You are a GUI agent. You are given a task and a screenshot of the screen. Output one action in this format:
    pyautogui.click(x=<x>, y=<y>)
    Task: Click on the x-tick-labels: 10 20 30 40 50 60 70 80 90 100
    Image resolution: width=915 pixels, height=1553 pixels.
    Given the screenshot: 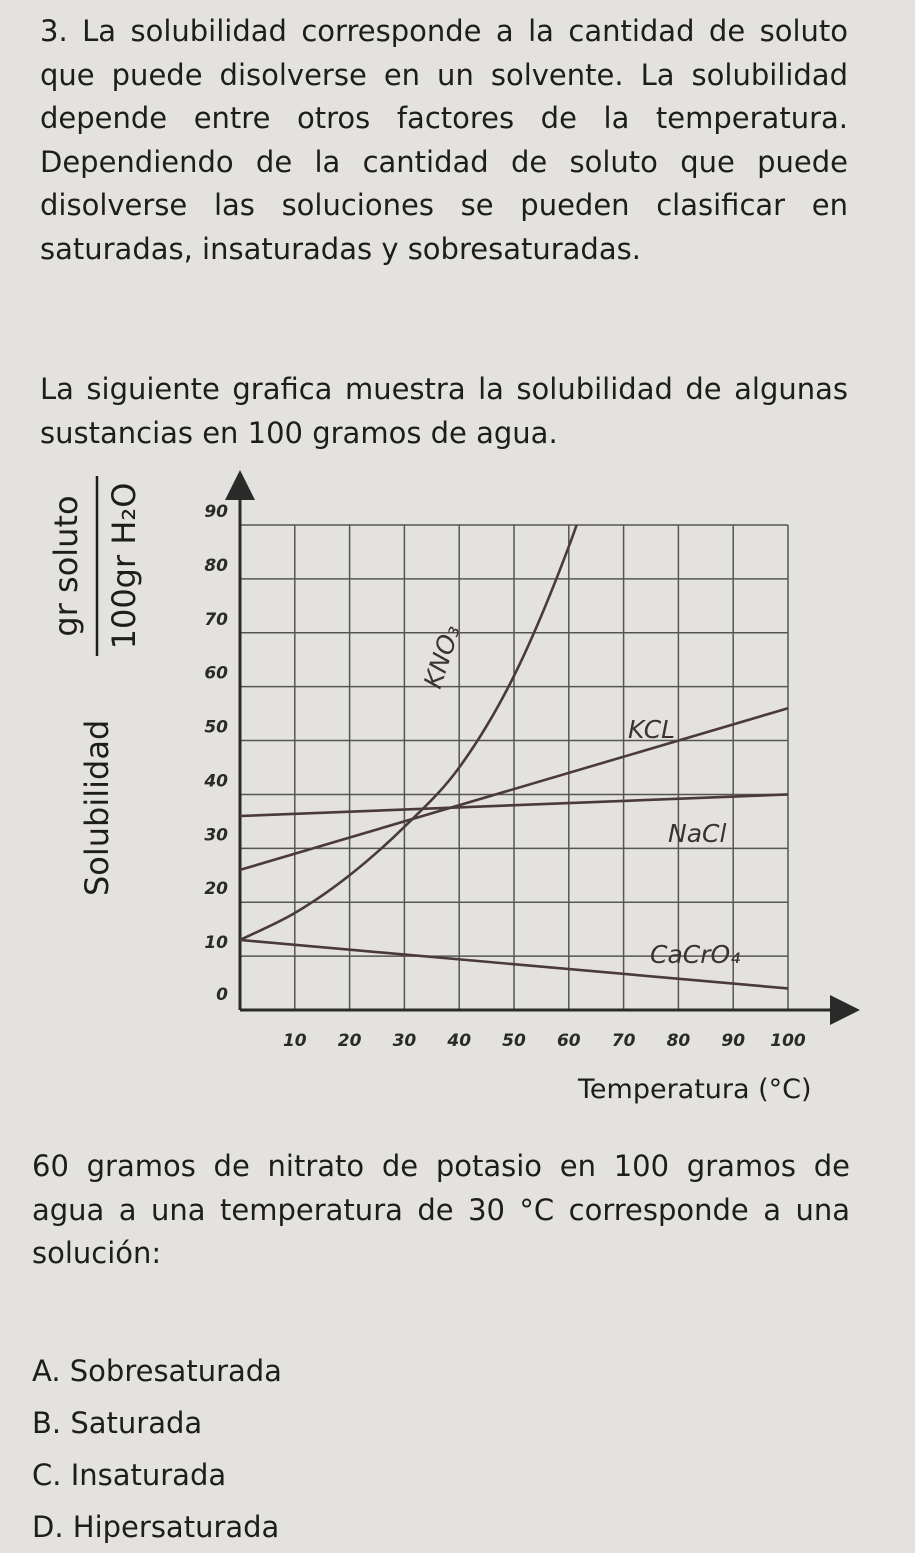 What is the action you would take?
    pyautogui.click(x=544, y=1041)
    